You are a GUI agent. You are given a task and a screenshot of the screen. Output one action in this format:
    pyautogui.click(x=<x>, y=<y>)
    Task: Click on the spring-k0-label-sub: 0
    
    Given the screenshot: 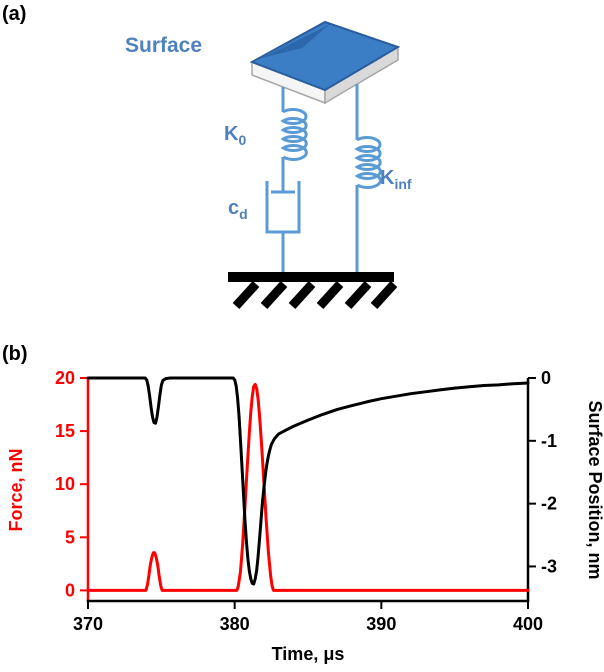 What is the action you would take?
    pyautogui.click(x=242, y=140)
    